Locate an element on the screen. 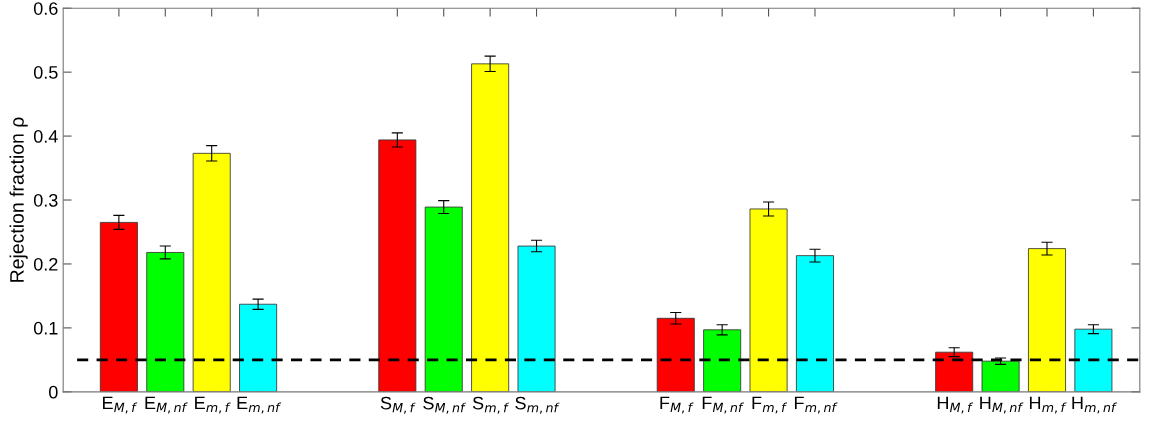 This screenshot has width=1149, height=432. x-tick-label: S$_{M,nf}$ is located at coordinates (445, 405).